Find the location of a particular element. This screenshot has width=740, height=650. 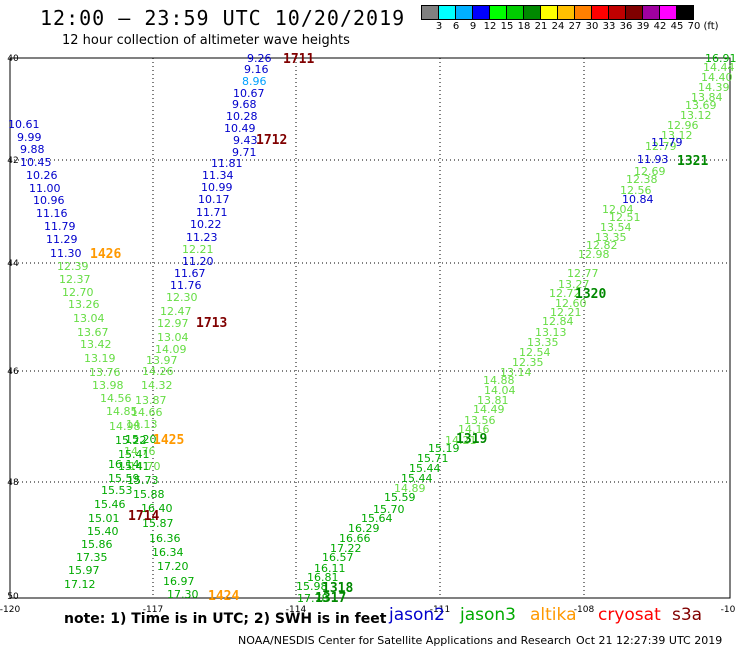

wave-height-label: 12.72 is located at coordinates (565, 293).